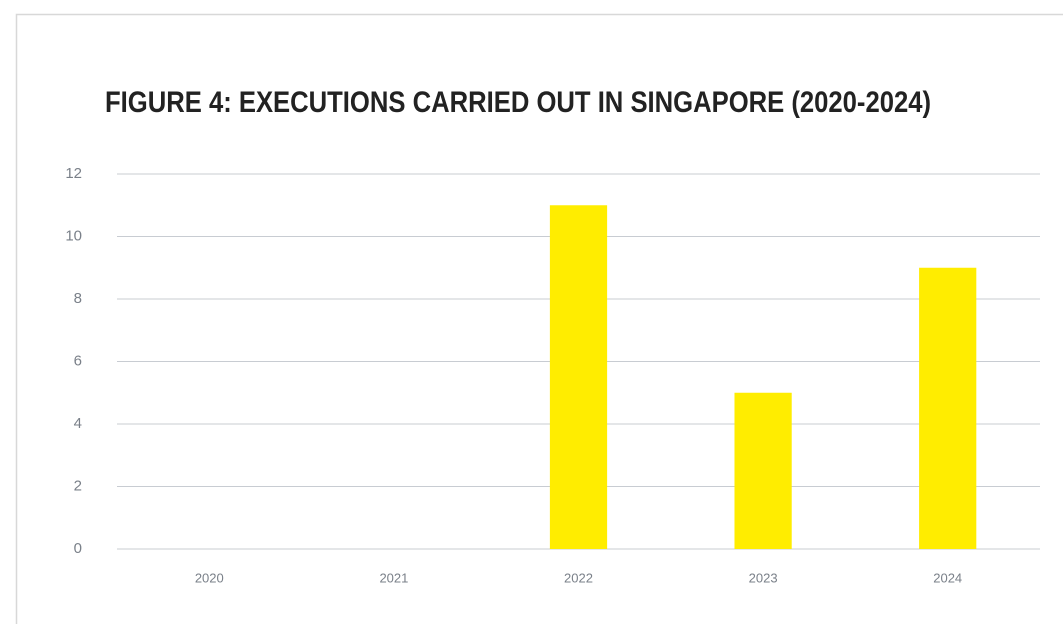  I want to click on x-tick-label: 2022, so click(578, 577).